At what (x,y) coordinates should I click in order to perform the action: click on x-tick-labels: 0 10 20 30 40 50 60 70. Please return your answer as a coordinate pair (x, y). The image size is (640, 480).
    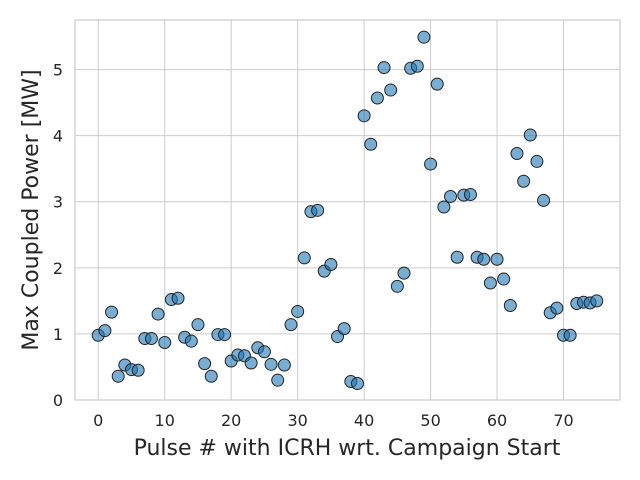
    Looking at the image, I should click on (333, 420).